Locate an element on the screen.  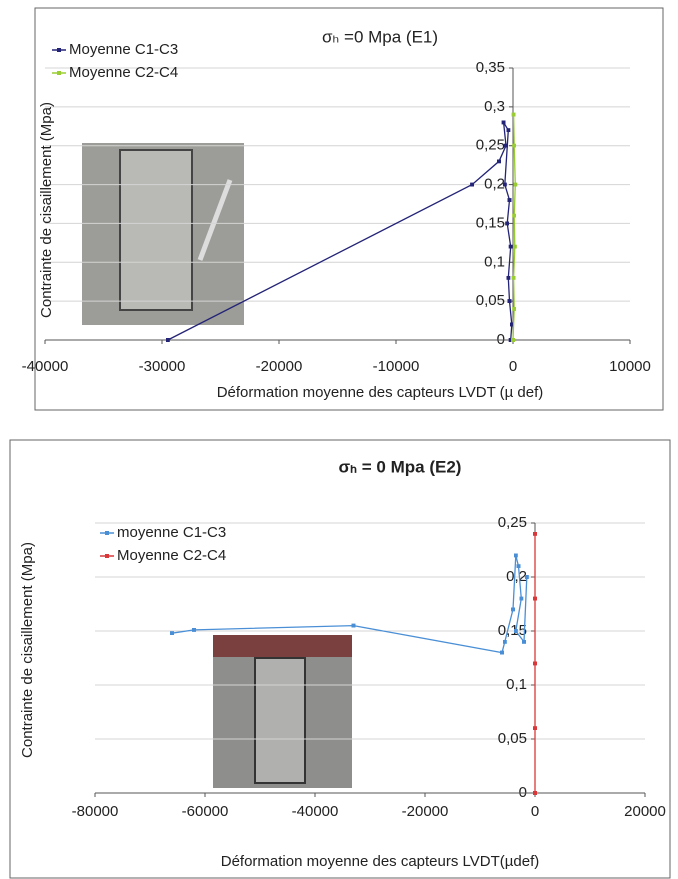
x-tick-label: -80000 is located at coordinates (95, 811).